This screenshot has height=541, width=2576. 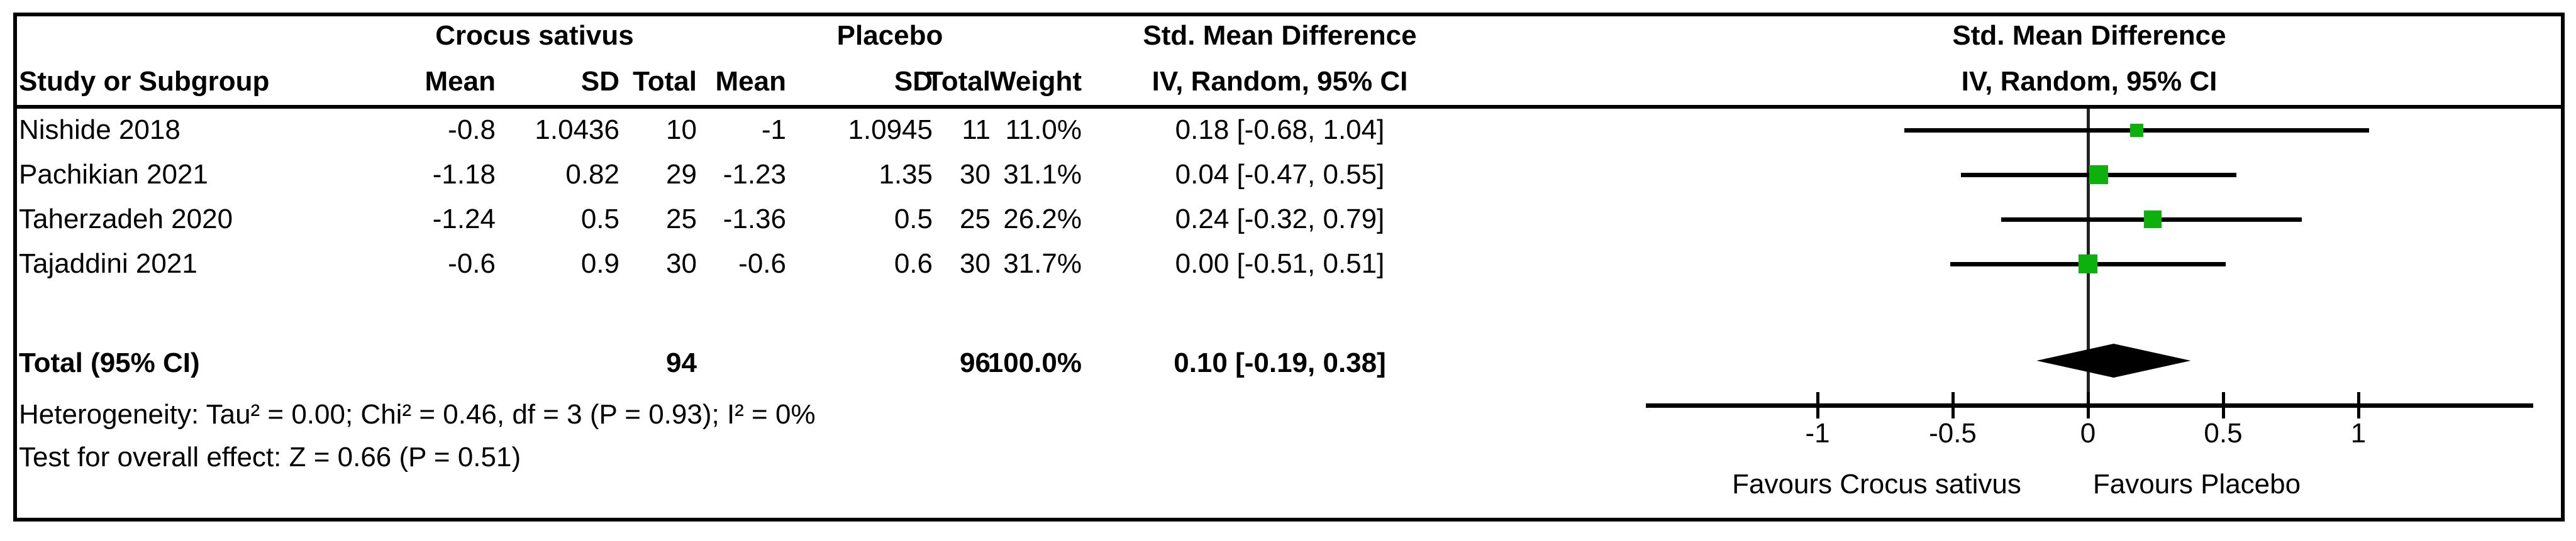 What do you see at coordinates (665, 81) in the screenshot?
I see `col-header-exp-total: Total` at bounding box center [665, 81].